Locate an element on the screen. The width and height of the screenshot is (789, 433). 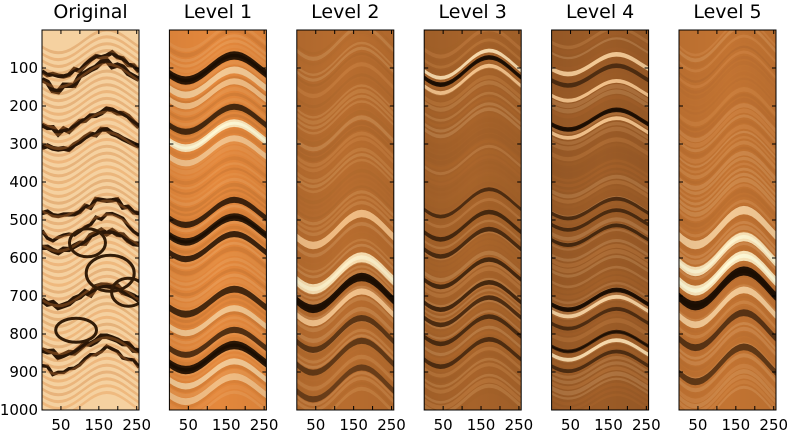
y-tick-label: 700 is located at coordinates (23, 296).